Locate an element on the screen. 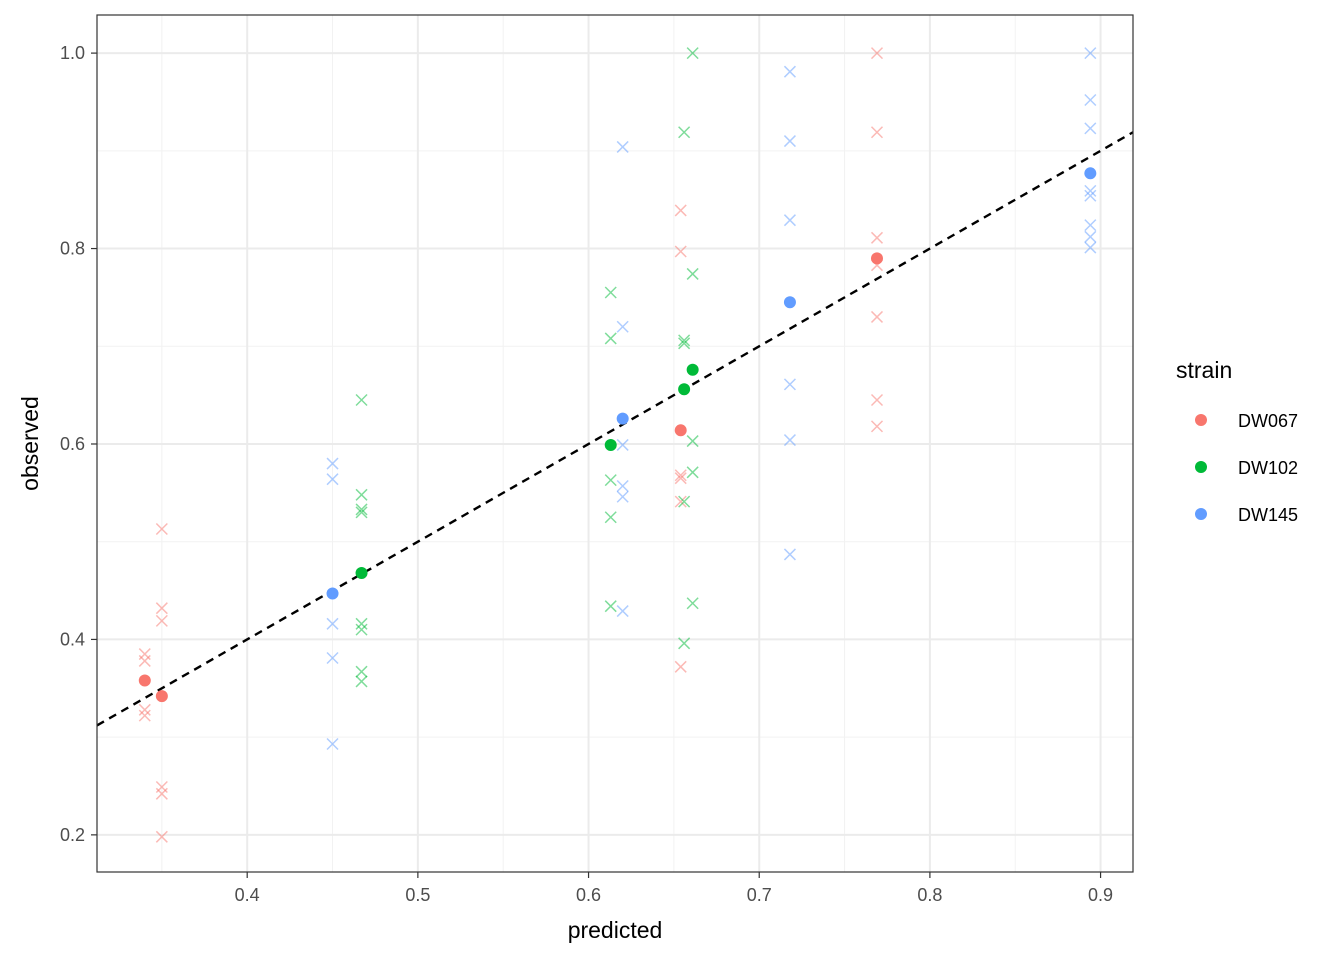 The image size is (1344, 960). y-tick-label: 0.8 is located at coordinates (72, 249).